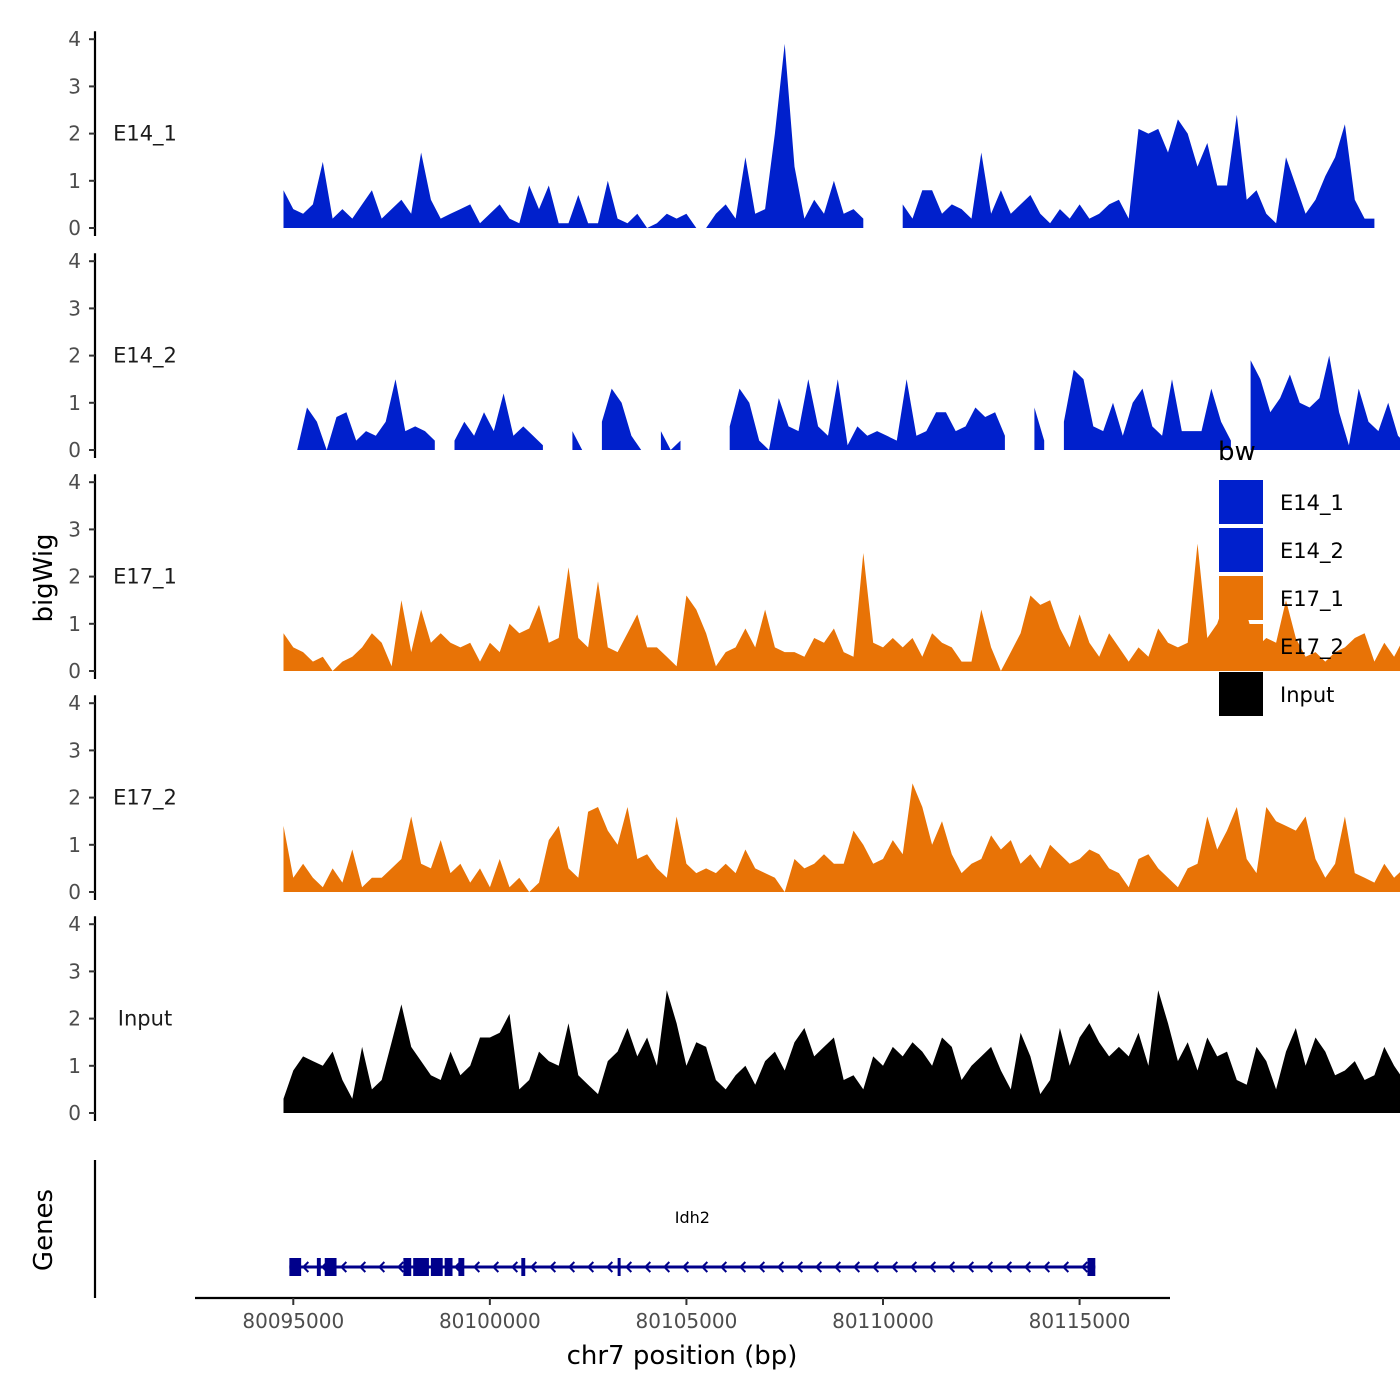 The height and width of the screenshot is (1400, 1400). Describe the element at coordinates (1312, 647) in the screenshot. I see `legend-label: E17_2` at that location.